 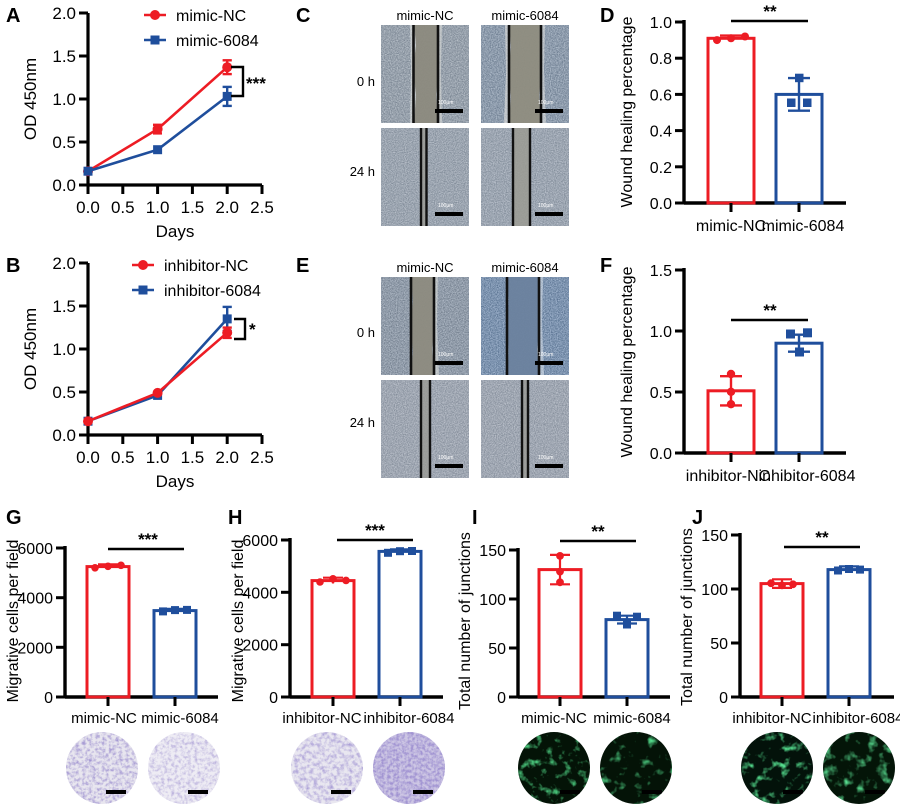 I want to click on x-tick: mimic-6084, so click(x=632, y=718).